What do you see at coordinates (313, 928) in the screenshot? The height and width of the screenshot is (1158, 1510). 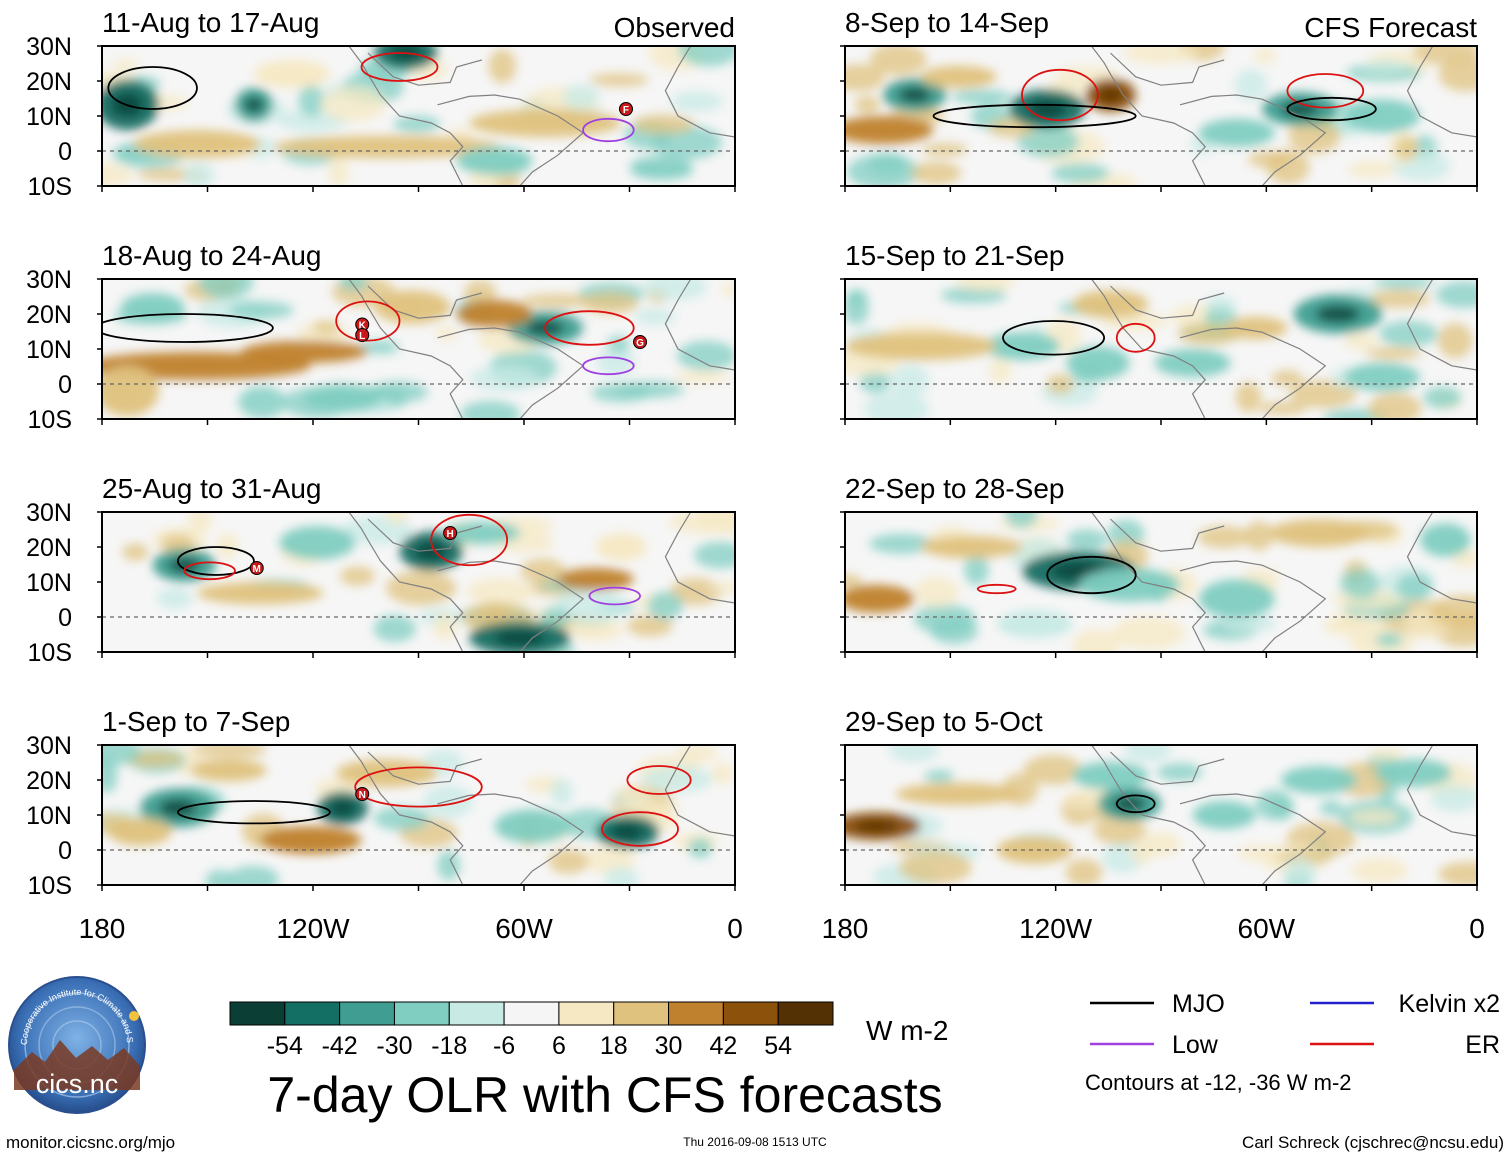 I see `lon-tick-label: 120W` at bounding box center [313, 928].